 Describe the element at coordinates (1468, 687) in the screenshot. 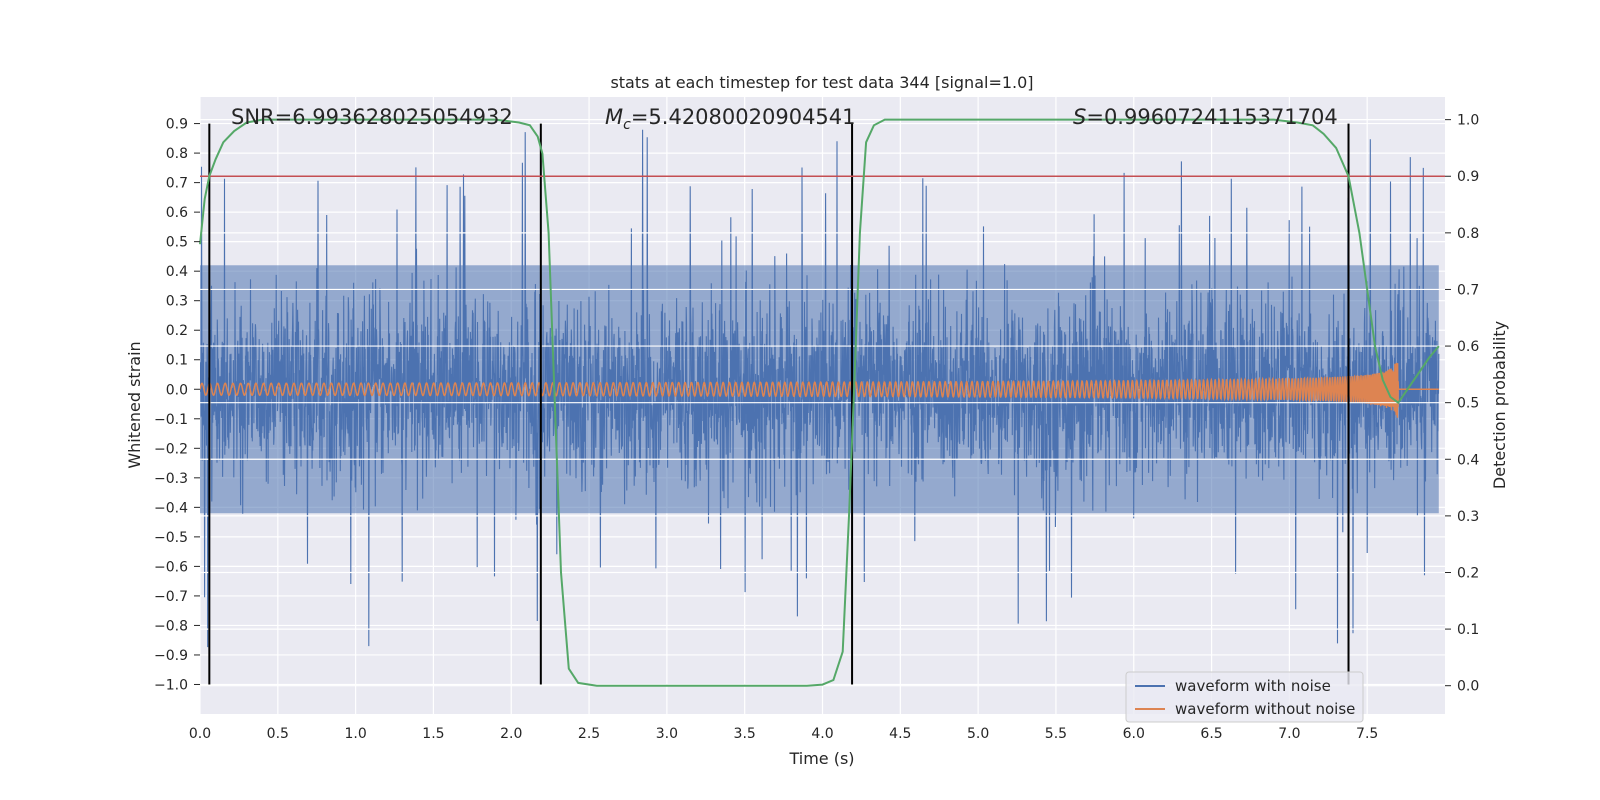

I see `y-right-tick-label: 0.0` at that location.